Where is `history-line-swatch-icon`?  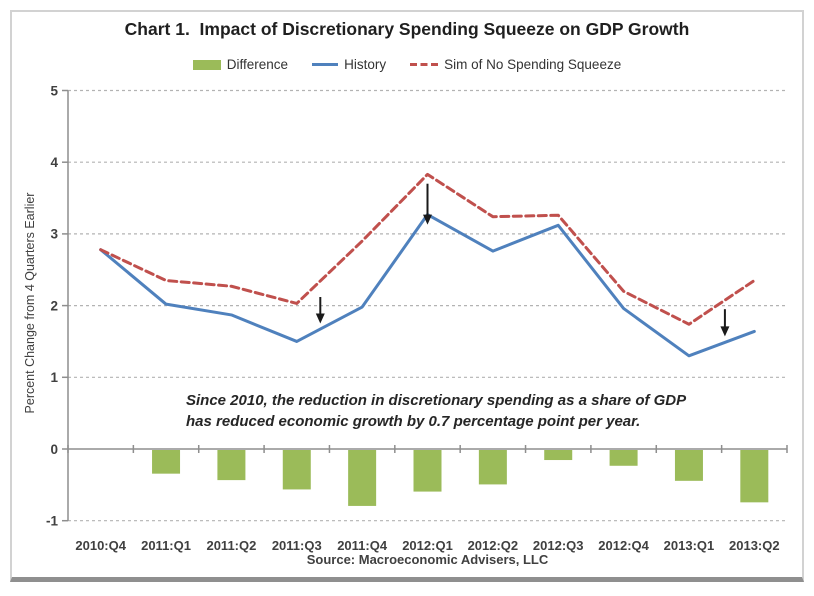
history-line-swatch-icon is located at coordinates (325, 64).